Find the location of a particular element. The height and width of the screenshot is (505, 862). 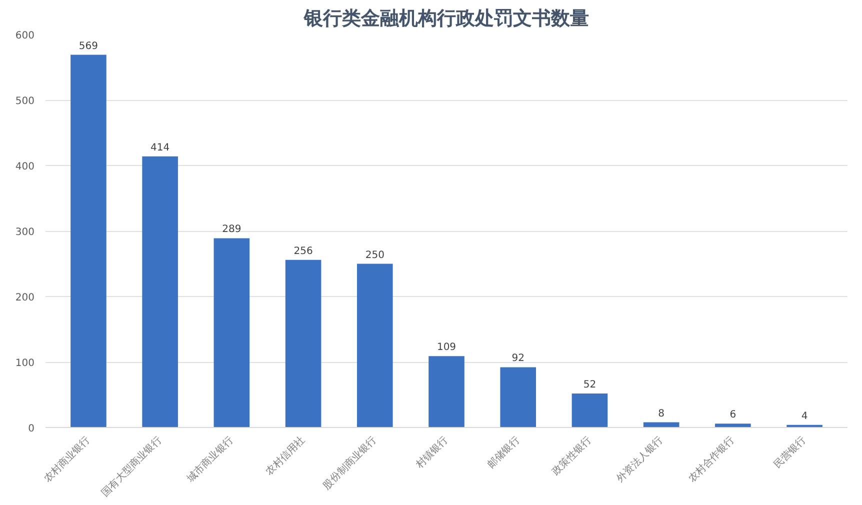

data-label: 250 is located at coordinates (374, 255).